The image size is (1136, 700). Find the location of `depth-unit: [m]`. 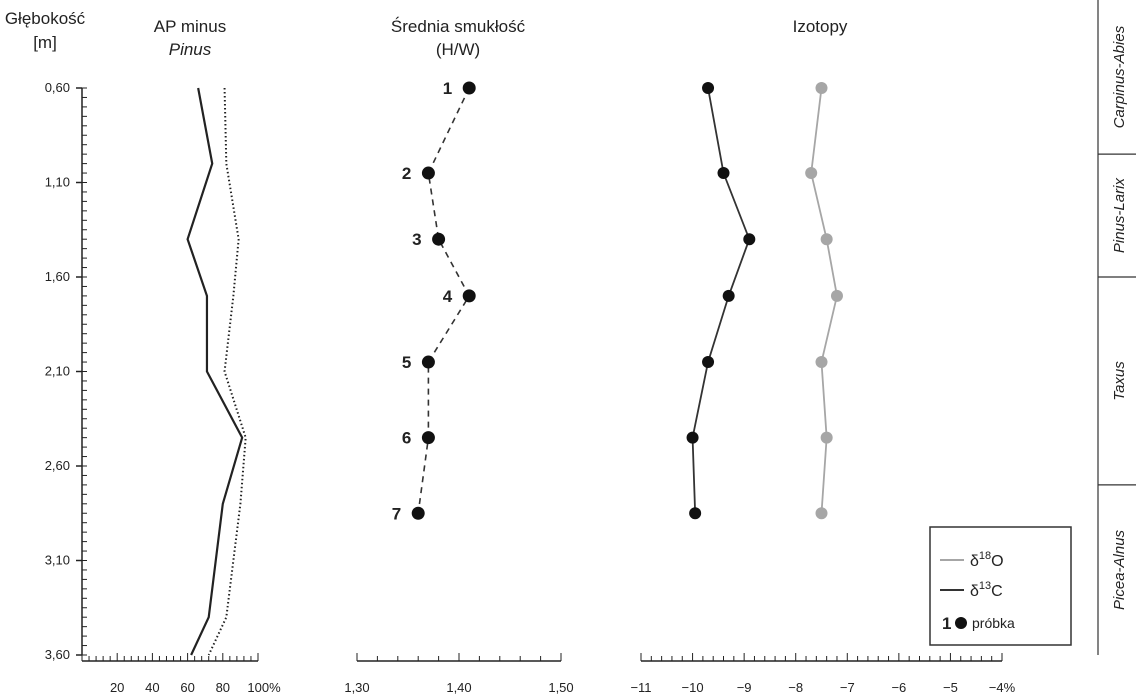

depth-unit: [m] is located at coordinates (45, 42).